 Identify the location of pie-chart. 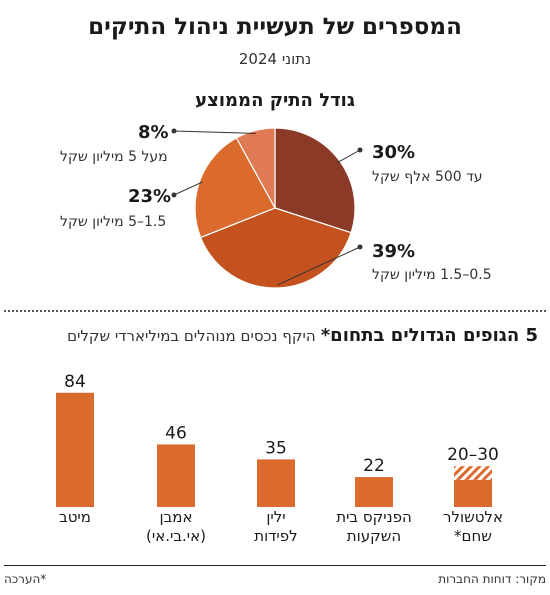
(267, 208).